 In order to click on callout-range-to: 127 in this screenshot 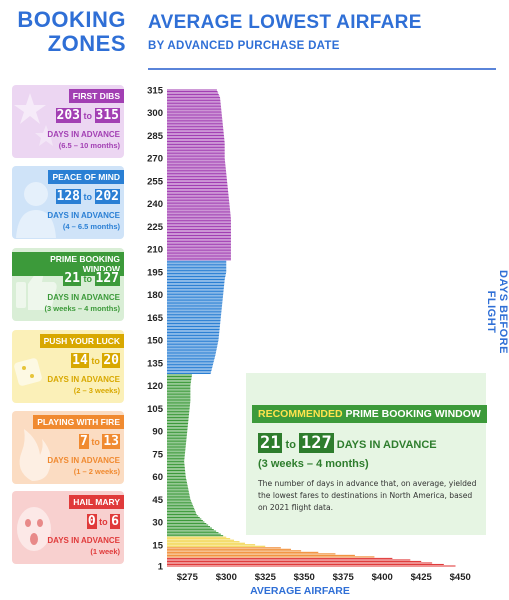, I will do `click(316, 443)`.